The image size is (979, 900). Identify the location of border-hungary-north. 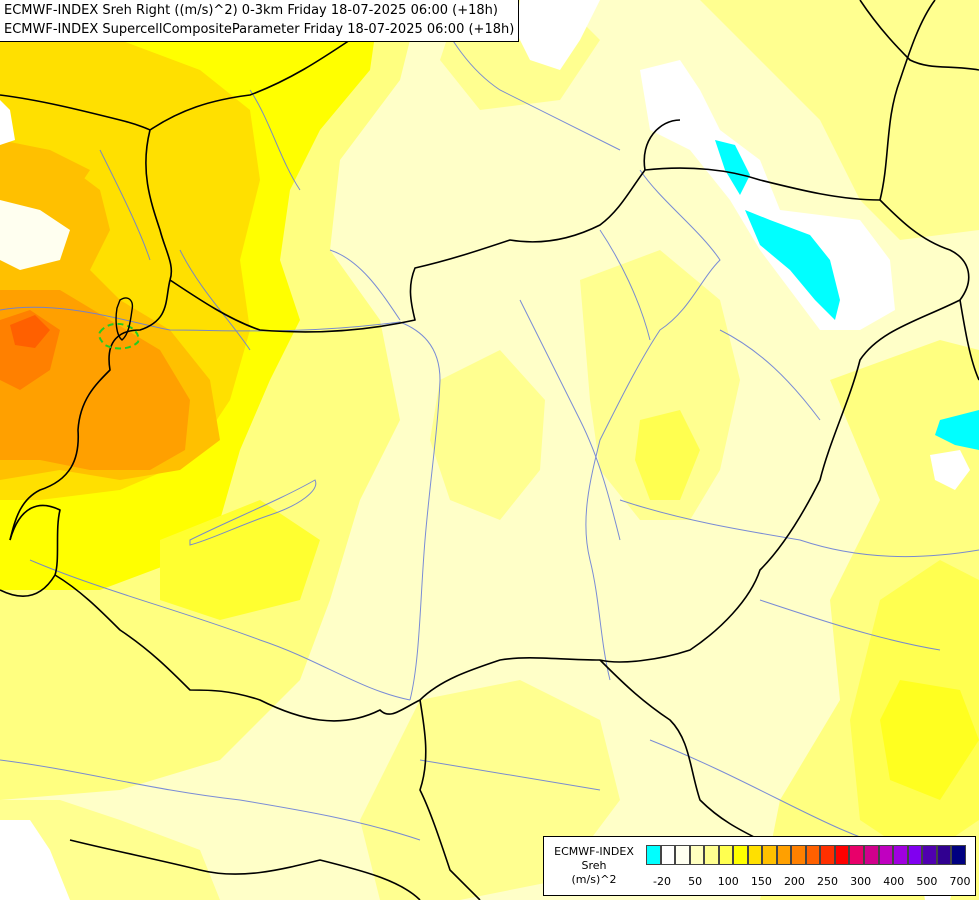
(525, 250).